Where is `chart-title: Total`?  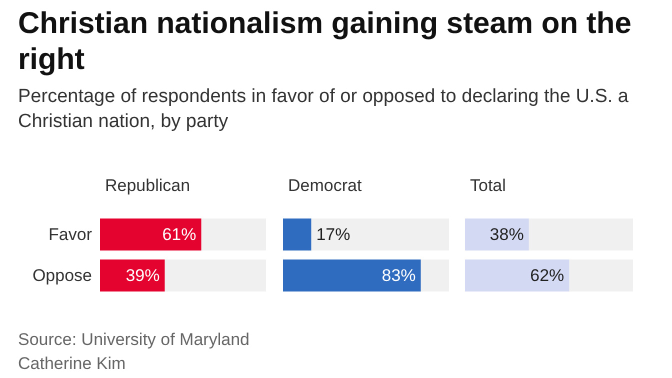
chart-title: Total is located at coordinates (488, 185).